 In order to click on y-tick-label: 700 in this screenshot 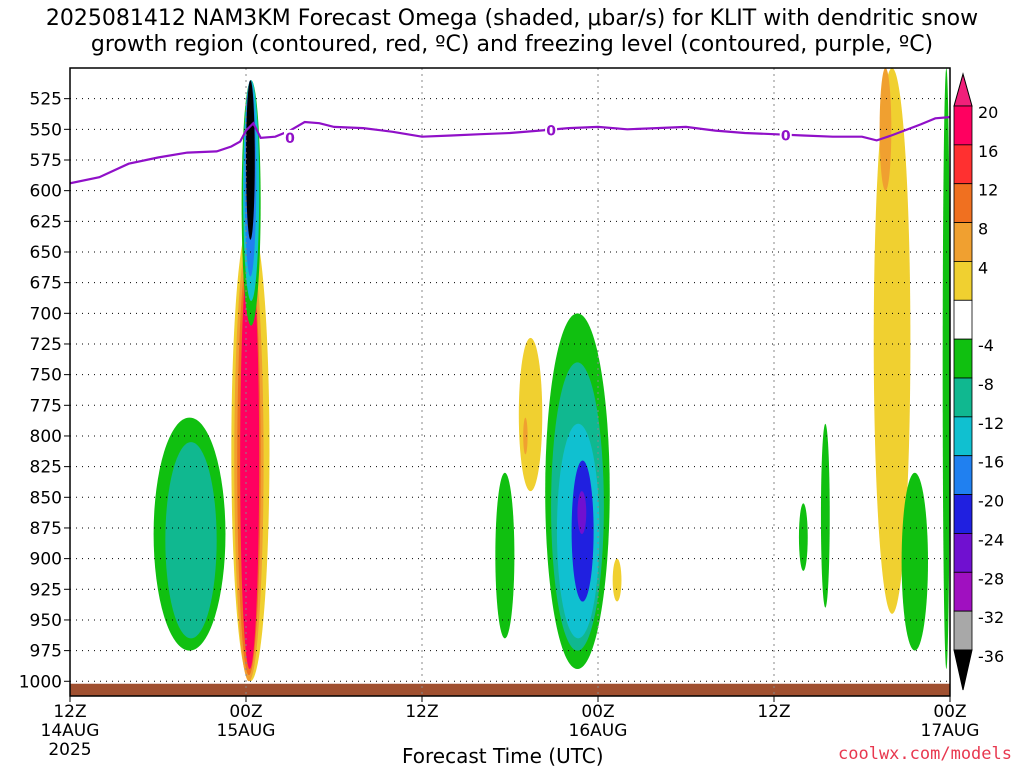, I will do `click(46, 314)`.